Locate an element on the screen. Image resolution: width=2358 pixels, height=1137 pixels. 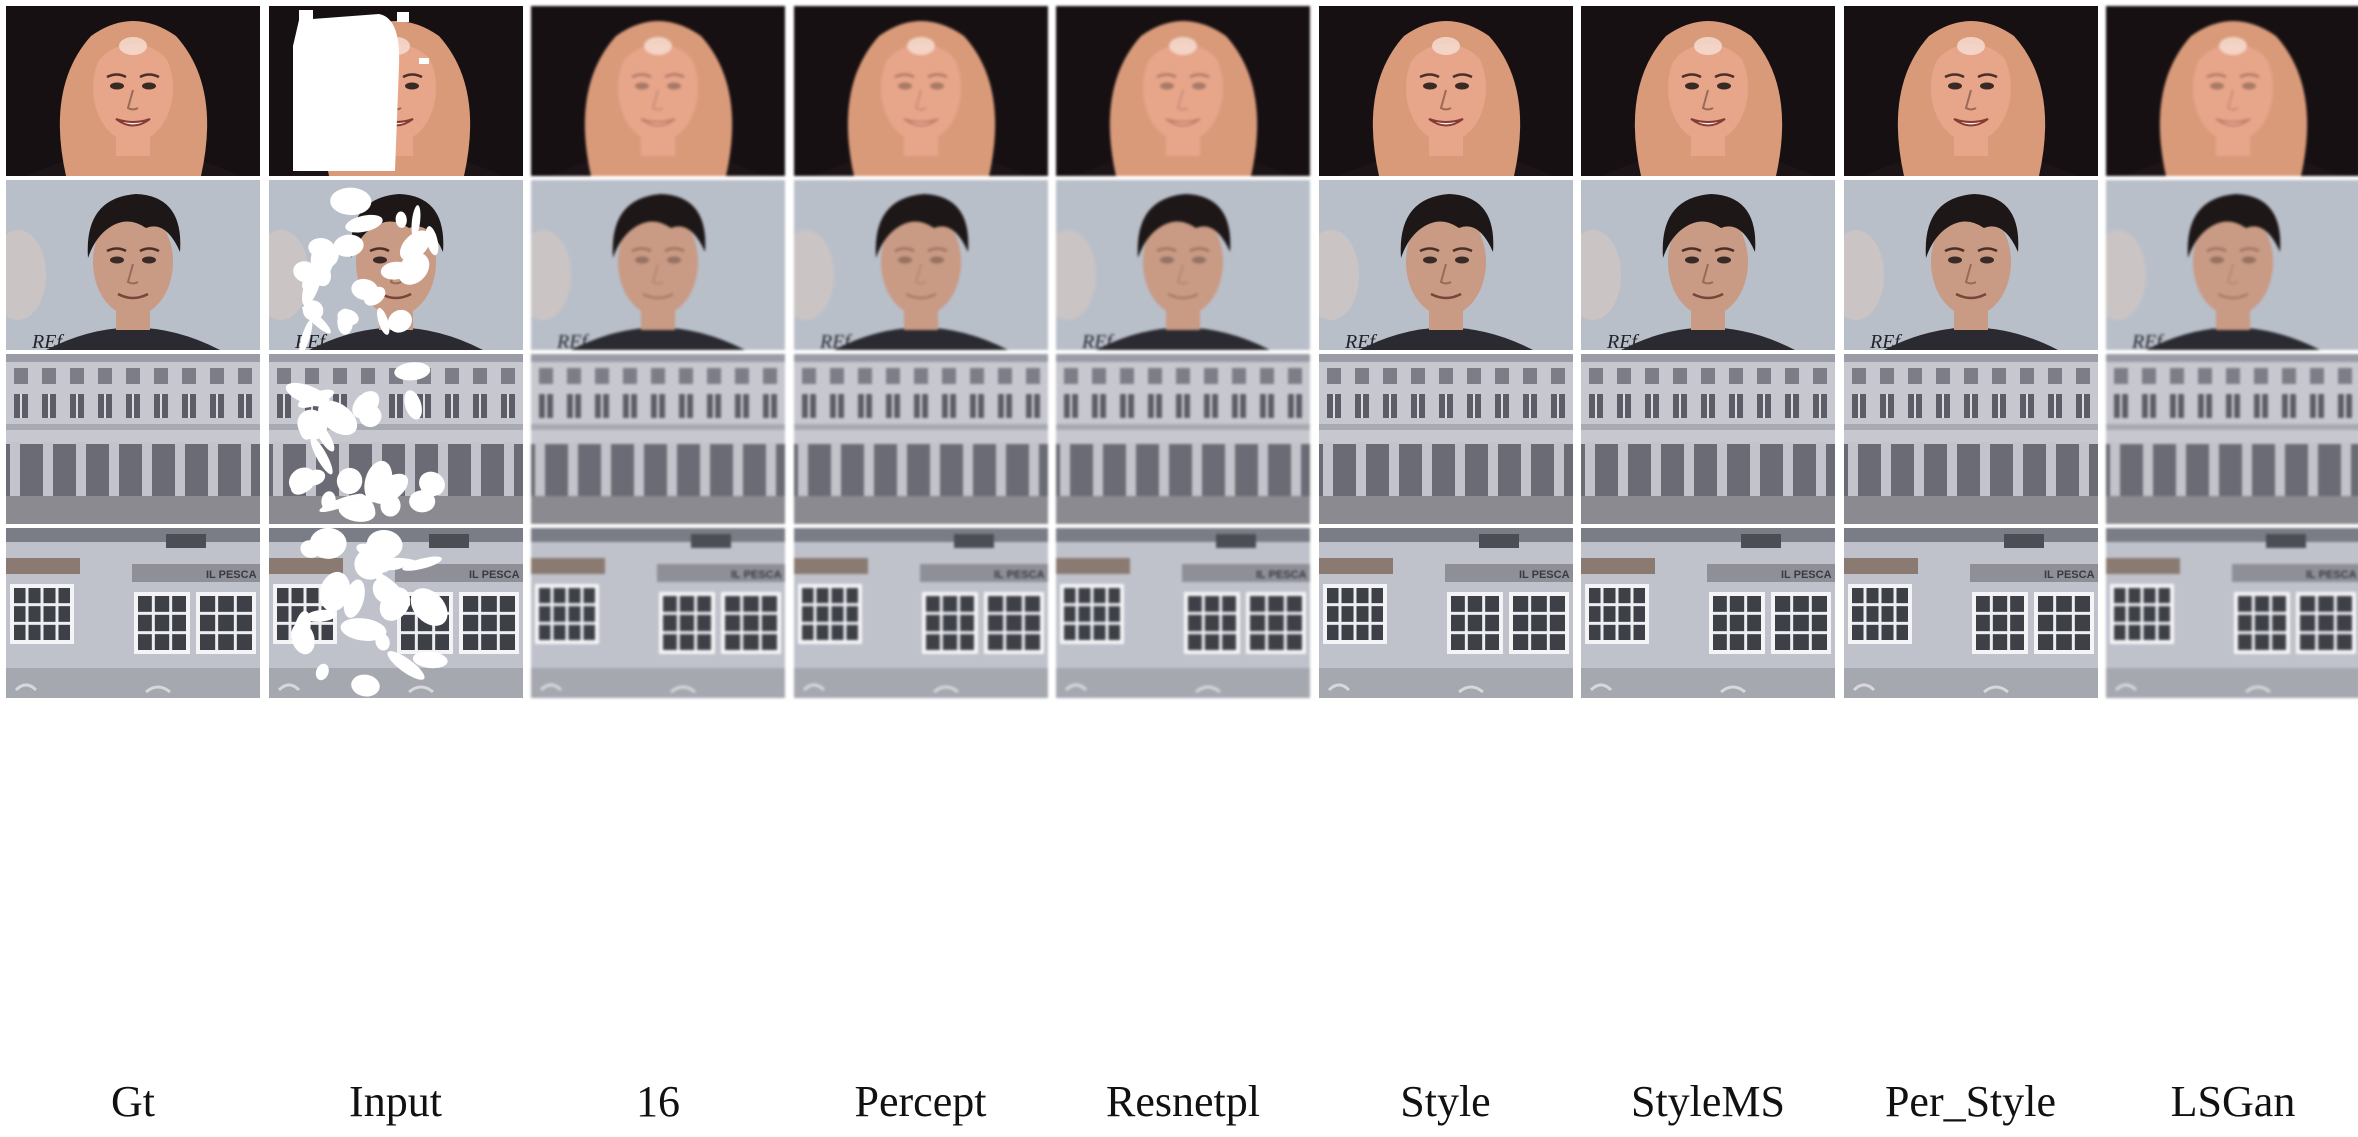
image-cell-building-2-lsgan: IL PESCA is located at coordinates (2232, 613).